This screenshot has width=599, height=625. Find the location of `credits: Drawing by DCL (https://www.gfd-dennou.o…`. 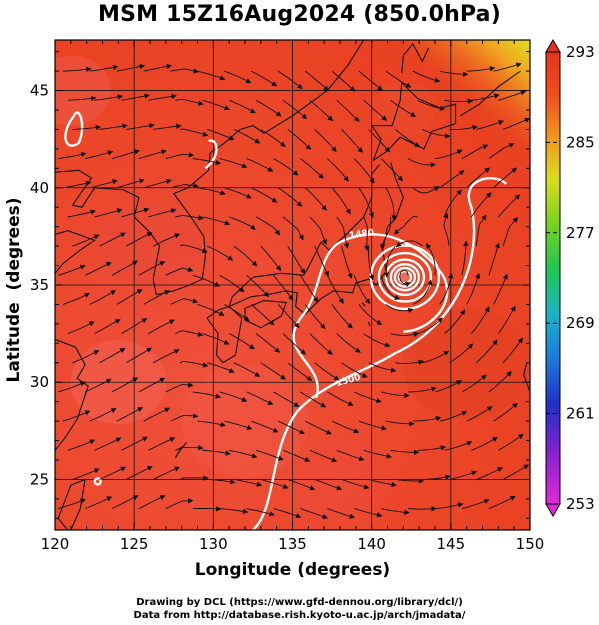

credits: Drawing by DCL (https://www.gfd-dennou.o… is located at coordinates (299, 609).